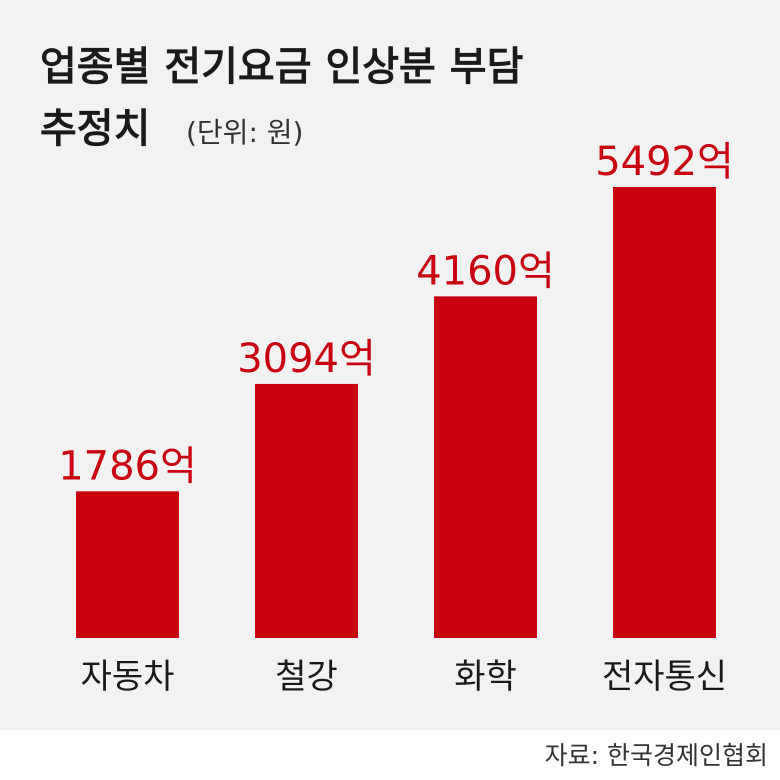 This screenshot has width=780, height=780. Describe the element at coordinates (244, 132) in the screenshot. I see `unit-label: (단위: 원)` at that location.